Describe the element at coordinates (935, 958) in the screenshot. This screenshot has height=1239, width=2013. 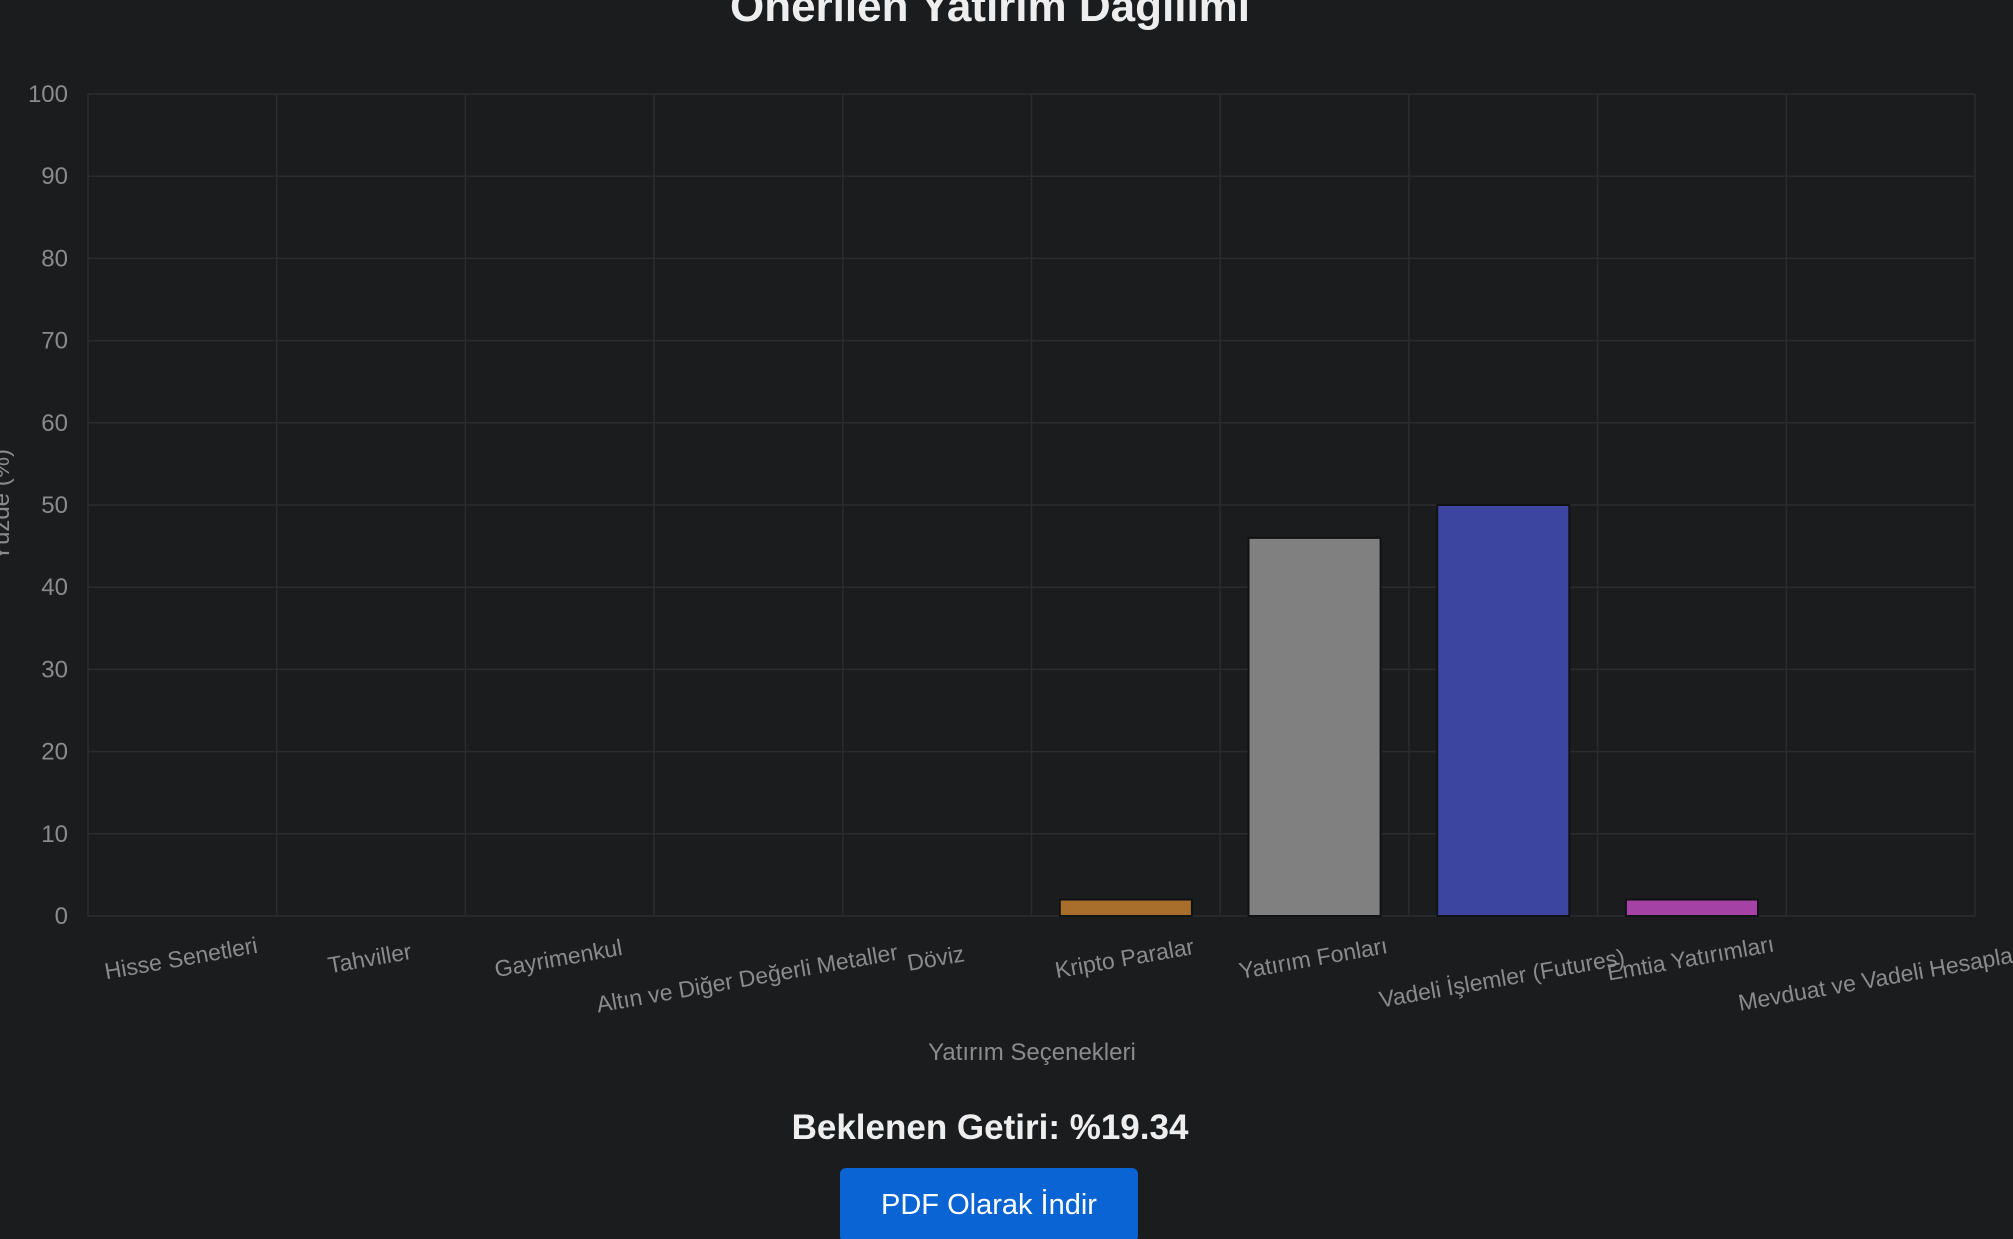
I see `x-tick-label: Döviz` at that location.